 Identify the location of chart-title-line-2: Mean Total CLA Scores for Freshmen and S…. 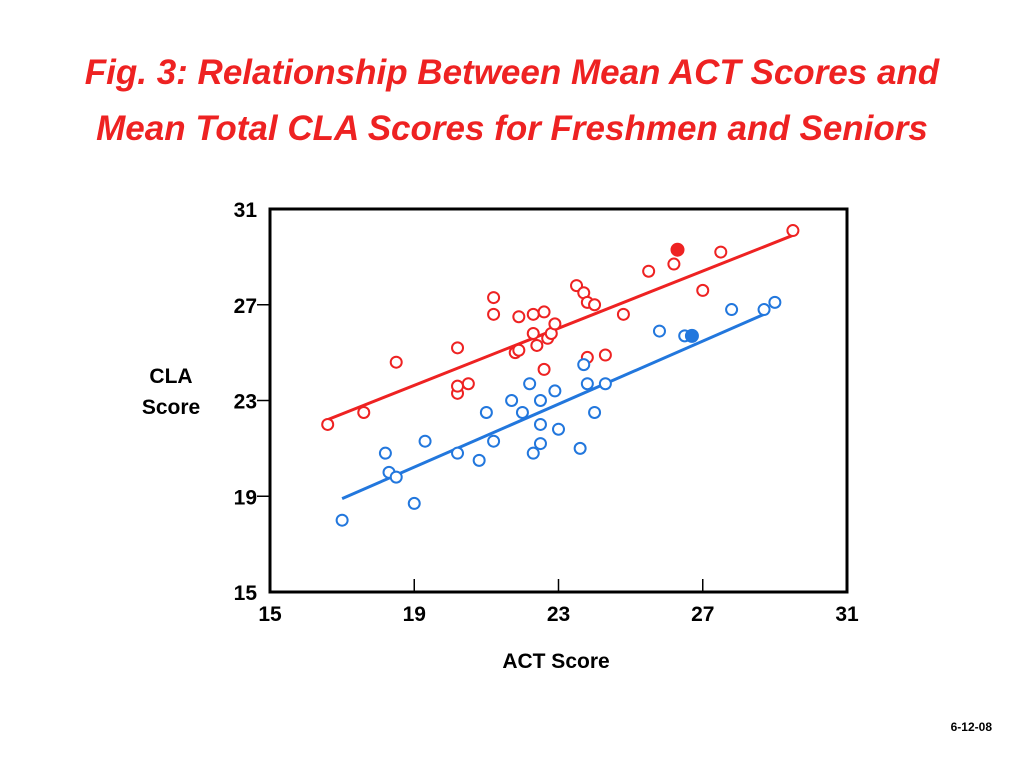
(512, 128).